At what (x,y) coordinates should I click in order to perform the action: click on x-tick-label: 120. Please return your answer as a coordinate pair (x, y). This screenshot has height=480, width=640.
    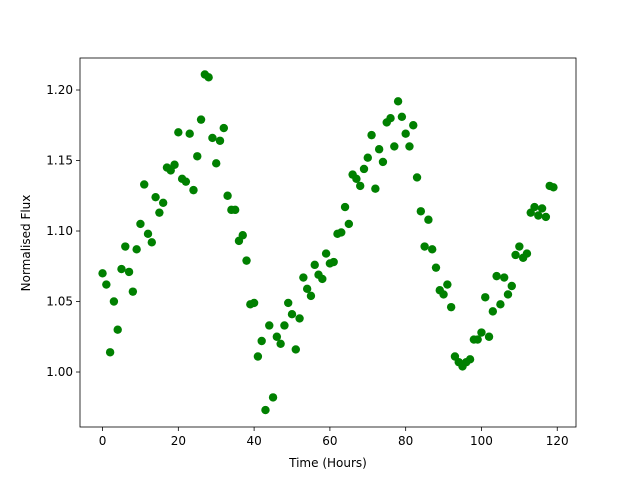
    Looking at the image, I should click on (557, 441).